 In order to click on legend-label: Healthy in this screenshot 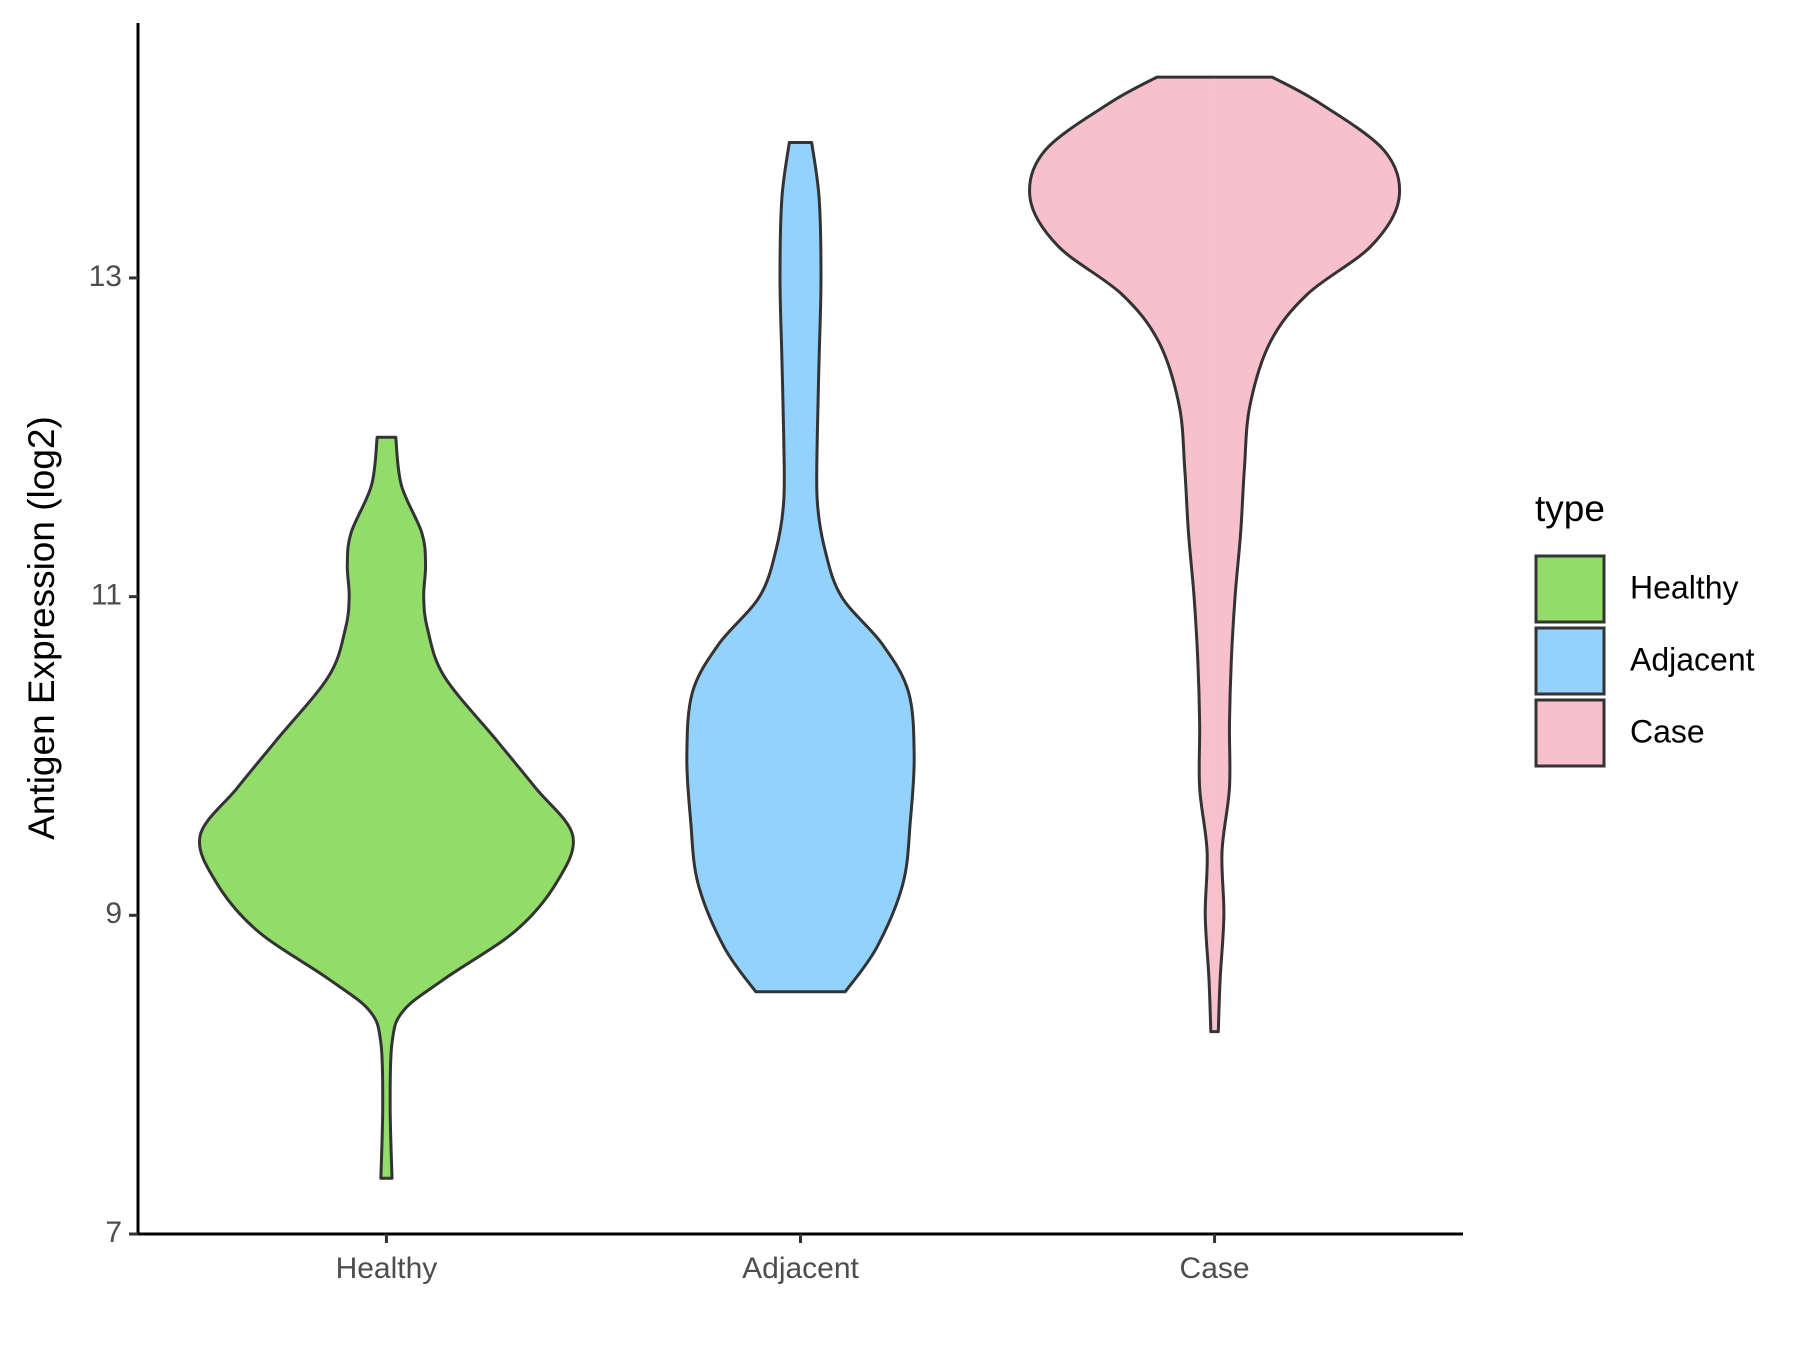, I will do `click(1684, 587)`.